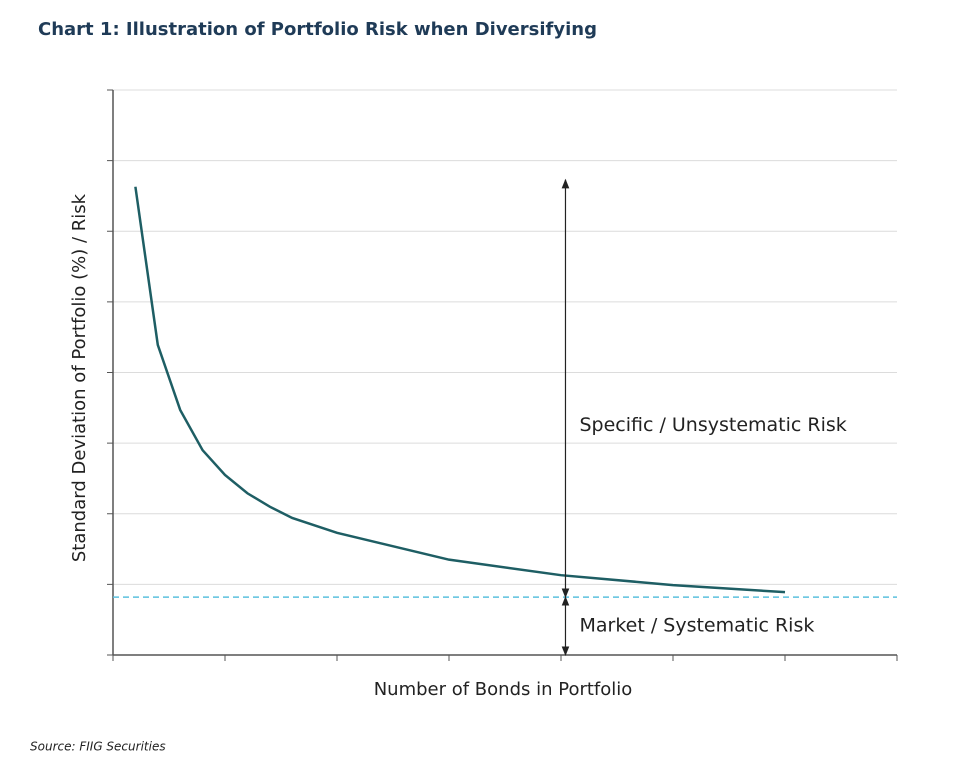 The image size is (979, 781). I want to click on annotation-label: Specific / Unsystematic Risk, so click(712, 425).